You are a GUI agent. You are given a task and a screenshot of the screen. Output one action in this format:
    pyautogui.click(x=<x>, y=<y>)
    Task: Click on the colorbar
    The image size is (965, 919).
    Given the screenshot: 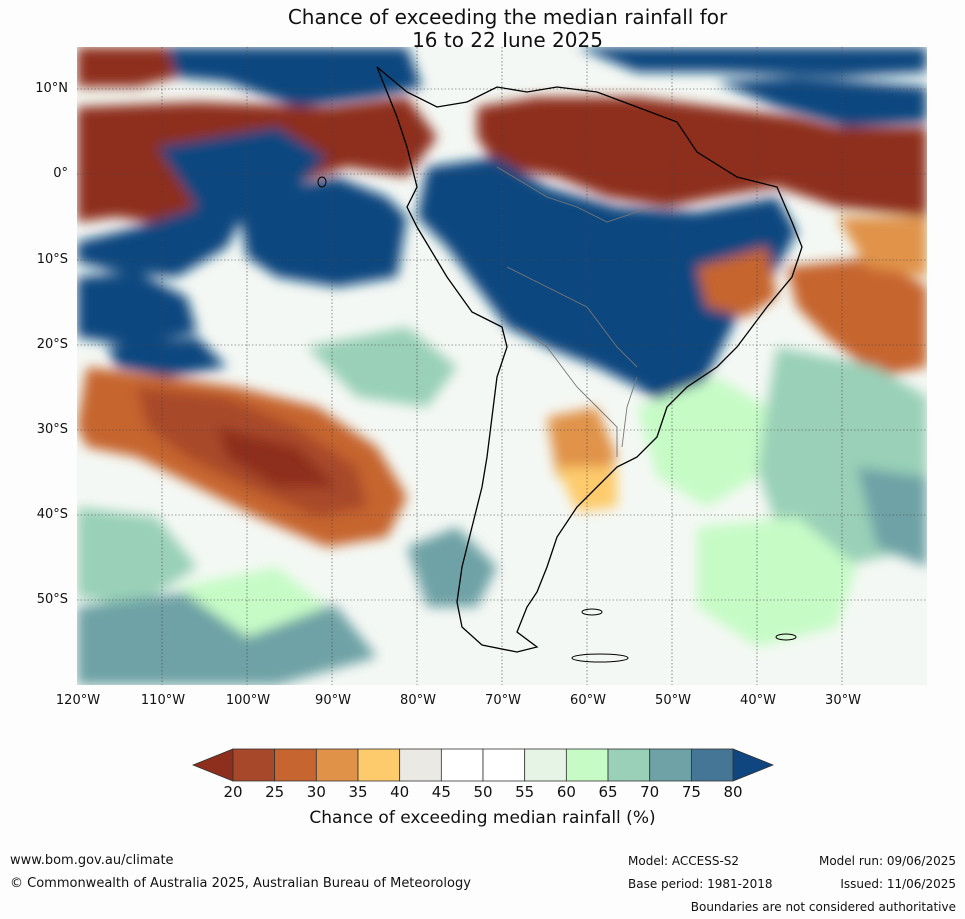 What is the action you would take?
    pyautogui.click(x=483, y=765)
    